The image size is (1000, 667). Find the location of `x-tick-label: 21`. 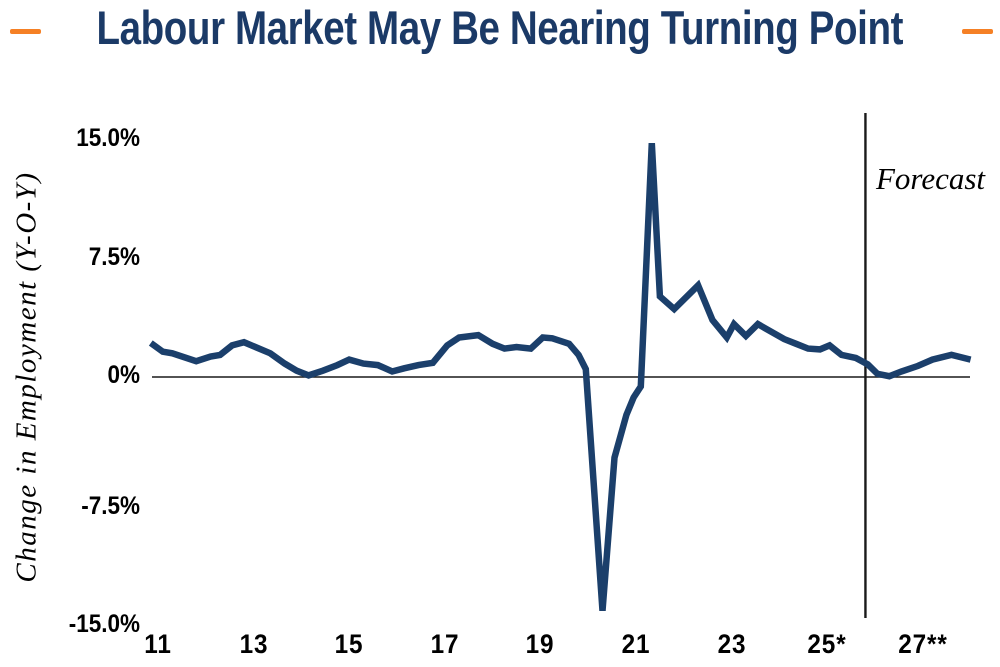

x-tick-label: 21 is located at coordinates (636, 644).